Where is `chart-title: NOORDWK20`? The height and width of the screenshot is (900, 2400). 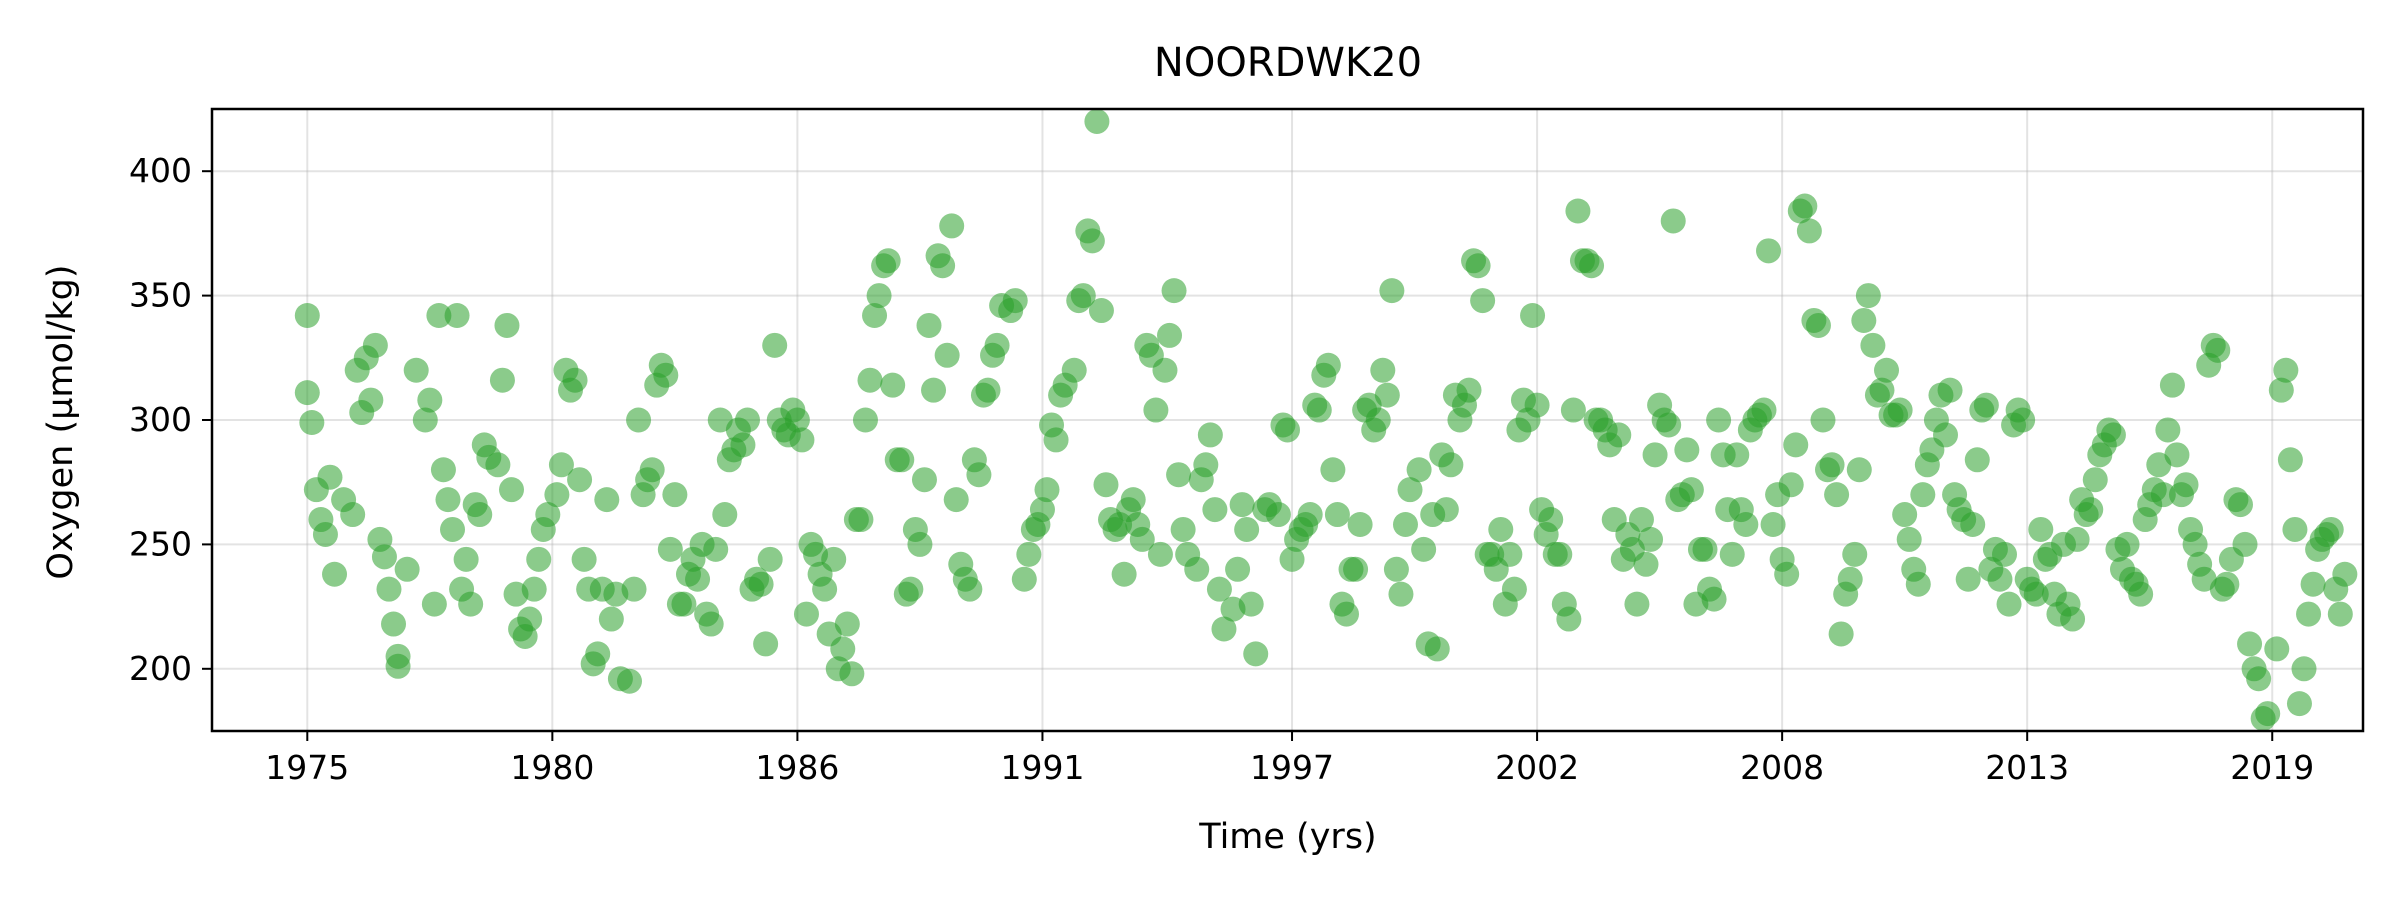
chart-title: NOORDWK20 is located at coordinates (1288, 63).